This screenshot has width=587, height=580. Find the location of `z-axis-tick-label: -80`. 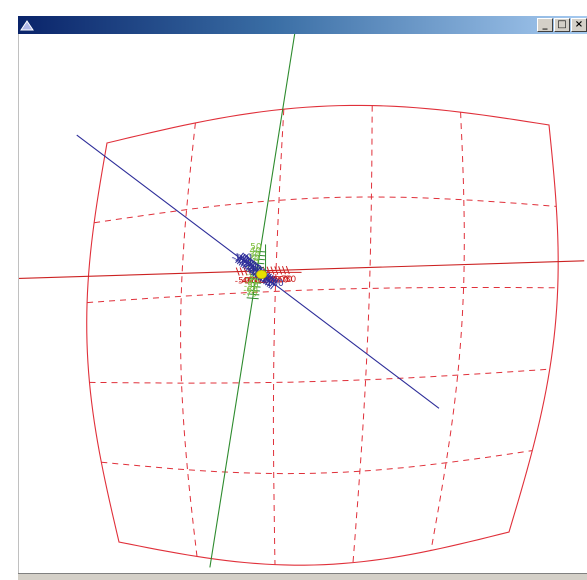

z-axis-tick-label: -80 is located at coordinates (242, 260).